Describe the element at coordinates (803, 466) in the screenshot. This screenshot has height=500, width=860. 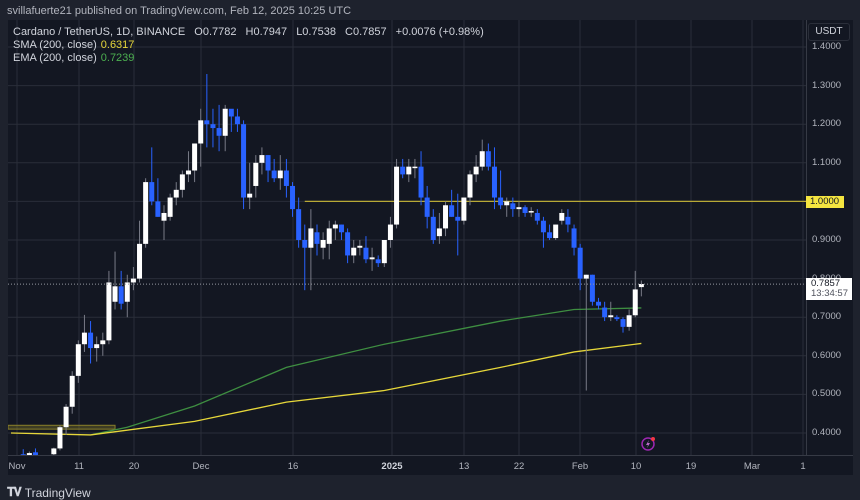
I see `time-tick: 1` at that location.